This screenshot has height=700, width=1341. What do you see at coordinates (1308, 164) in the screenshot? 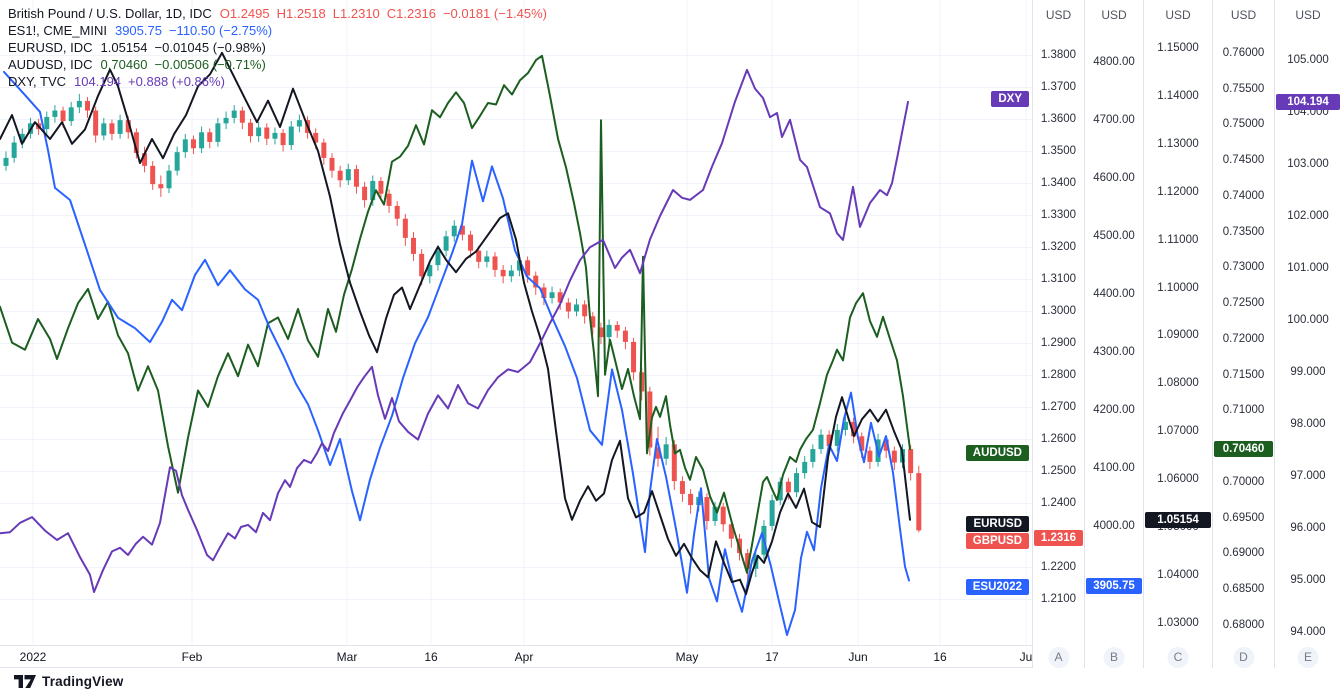
I see `scale-e-tick: 103.000` at bounding box center [1308, 164].